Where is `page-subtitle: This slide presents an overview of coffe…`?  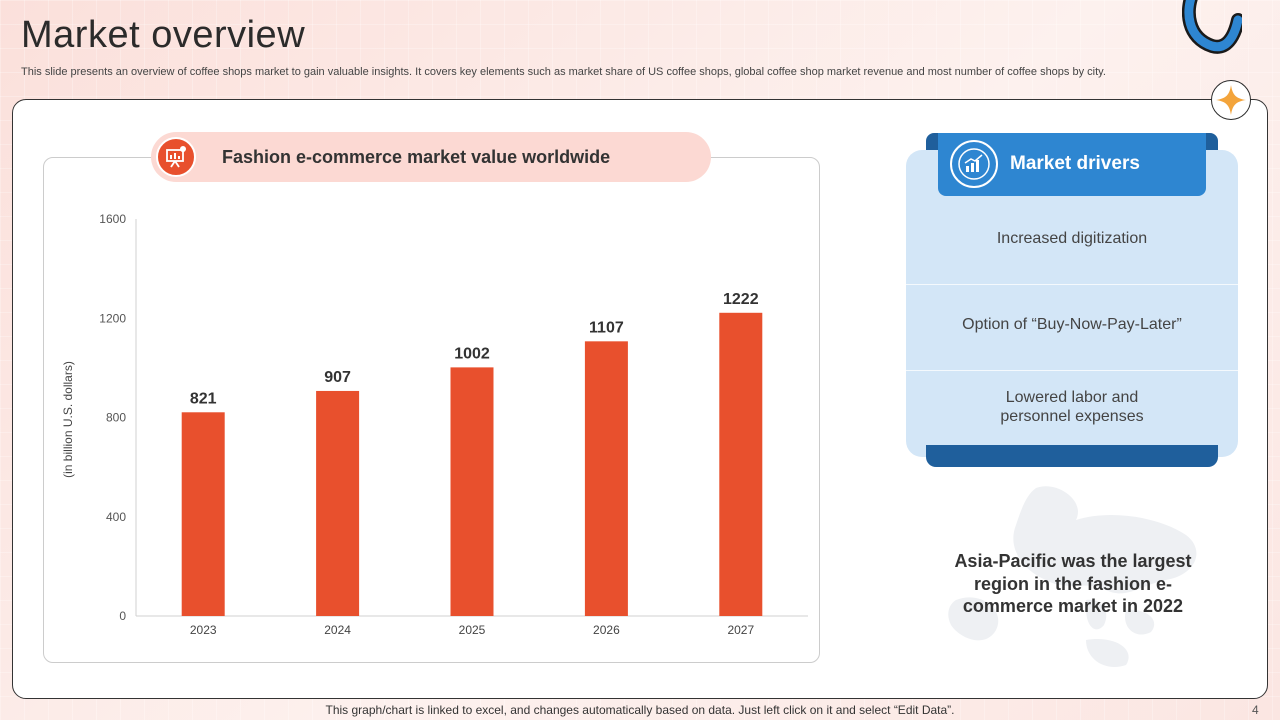
page-subtitle: This slide presents an overview of coffe… is located at coordinates (563, 72).